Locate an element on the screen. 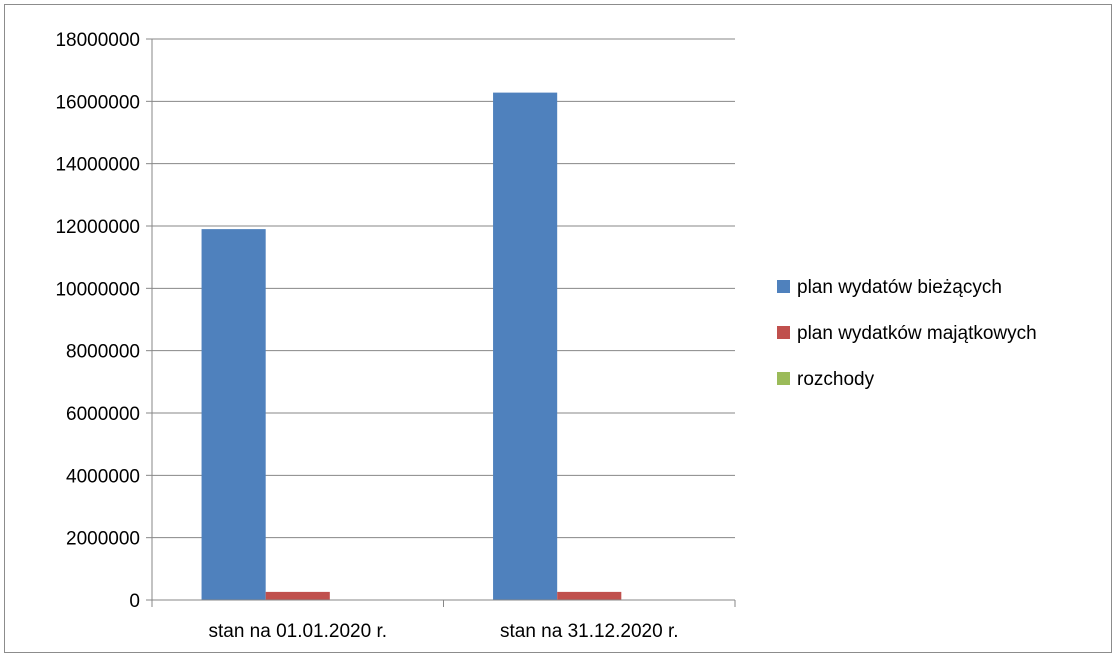 The height and width of the screenshot is (657, 1118). y-tick-label: 4000000 is located at coordinates (103, 476).